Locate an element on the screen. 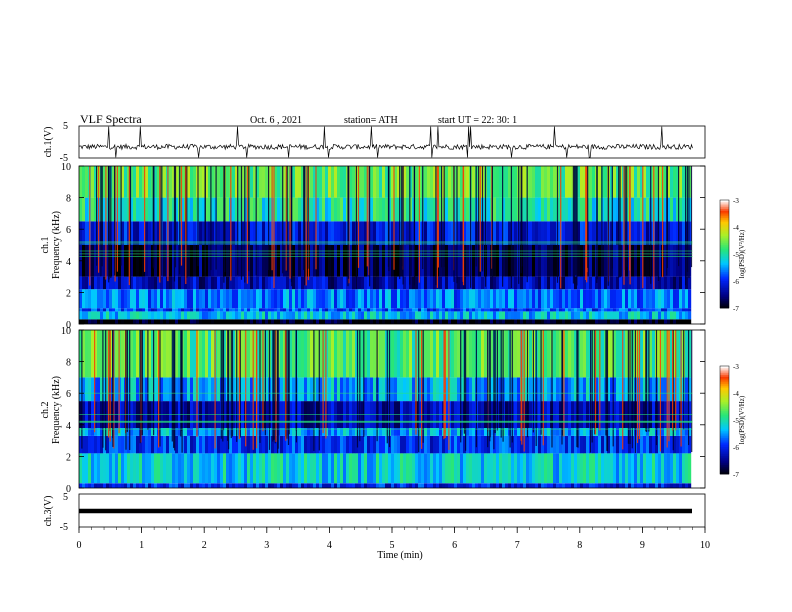  narrowband-line is located at coordinates (386, 422).